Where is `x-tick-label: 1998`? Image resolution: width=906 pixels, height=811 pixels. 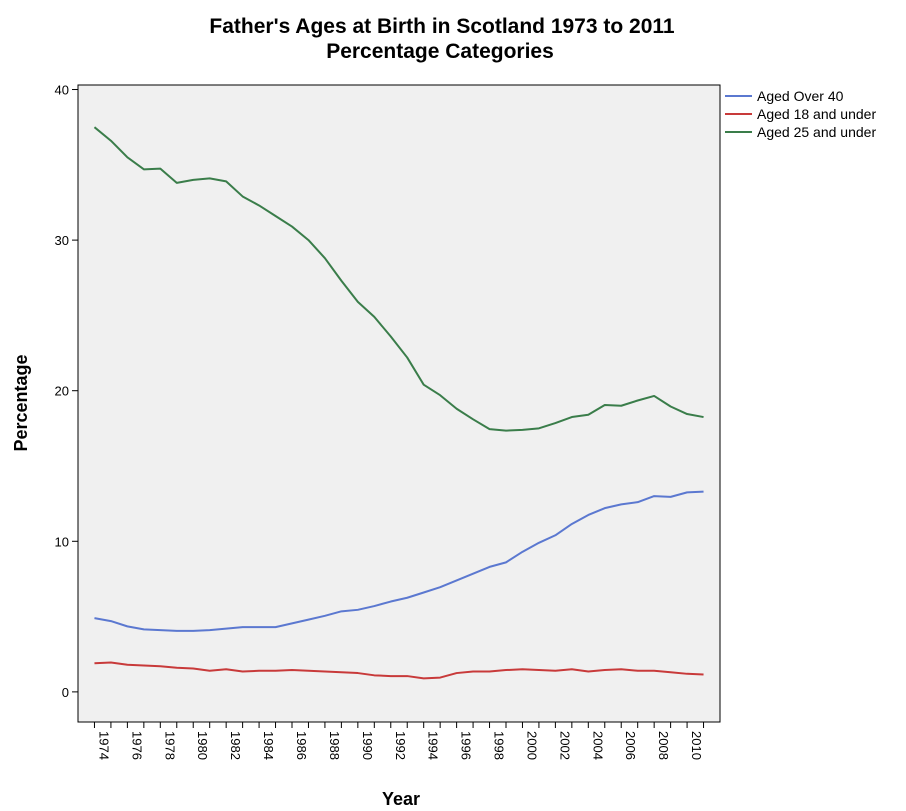
x-tick-label: 1998 is located at coordinates (499, 745).